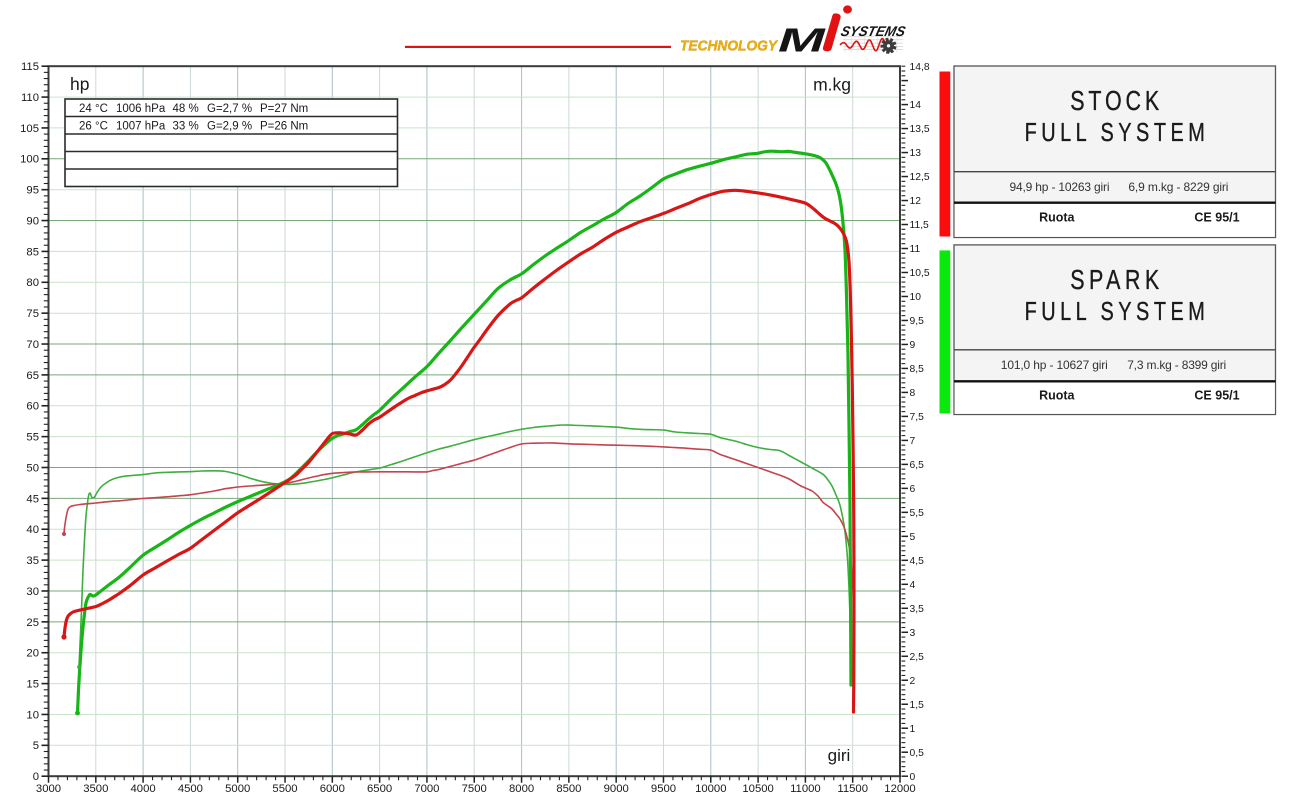  I want to click on svg-text: 10500, so click(757, 789).